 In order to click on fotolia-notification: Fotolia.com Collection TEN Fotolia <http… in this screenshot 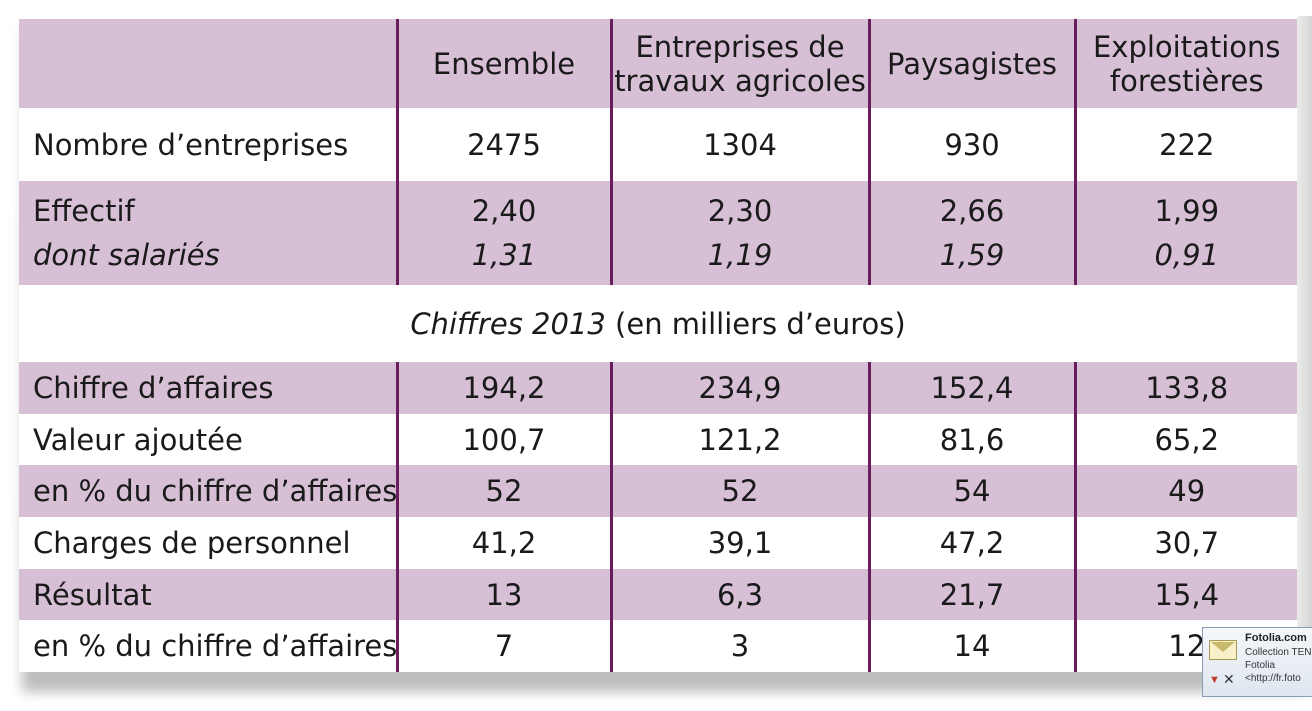, I will do `click(1257, 662)`.